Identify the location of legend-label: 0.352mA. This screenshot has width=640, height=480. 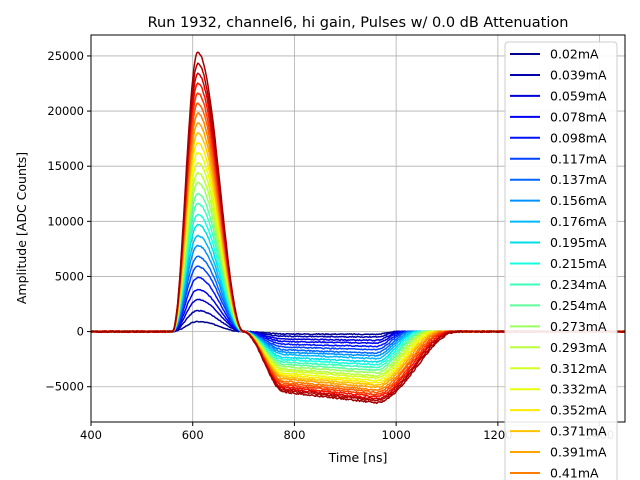
(578, 410).